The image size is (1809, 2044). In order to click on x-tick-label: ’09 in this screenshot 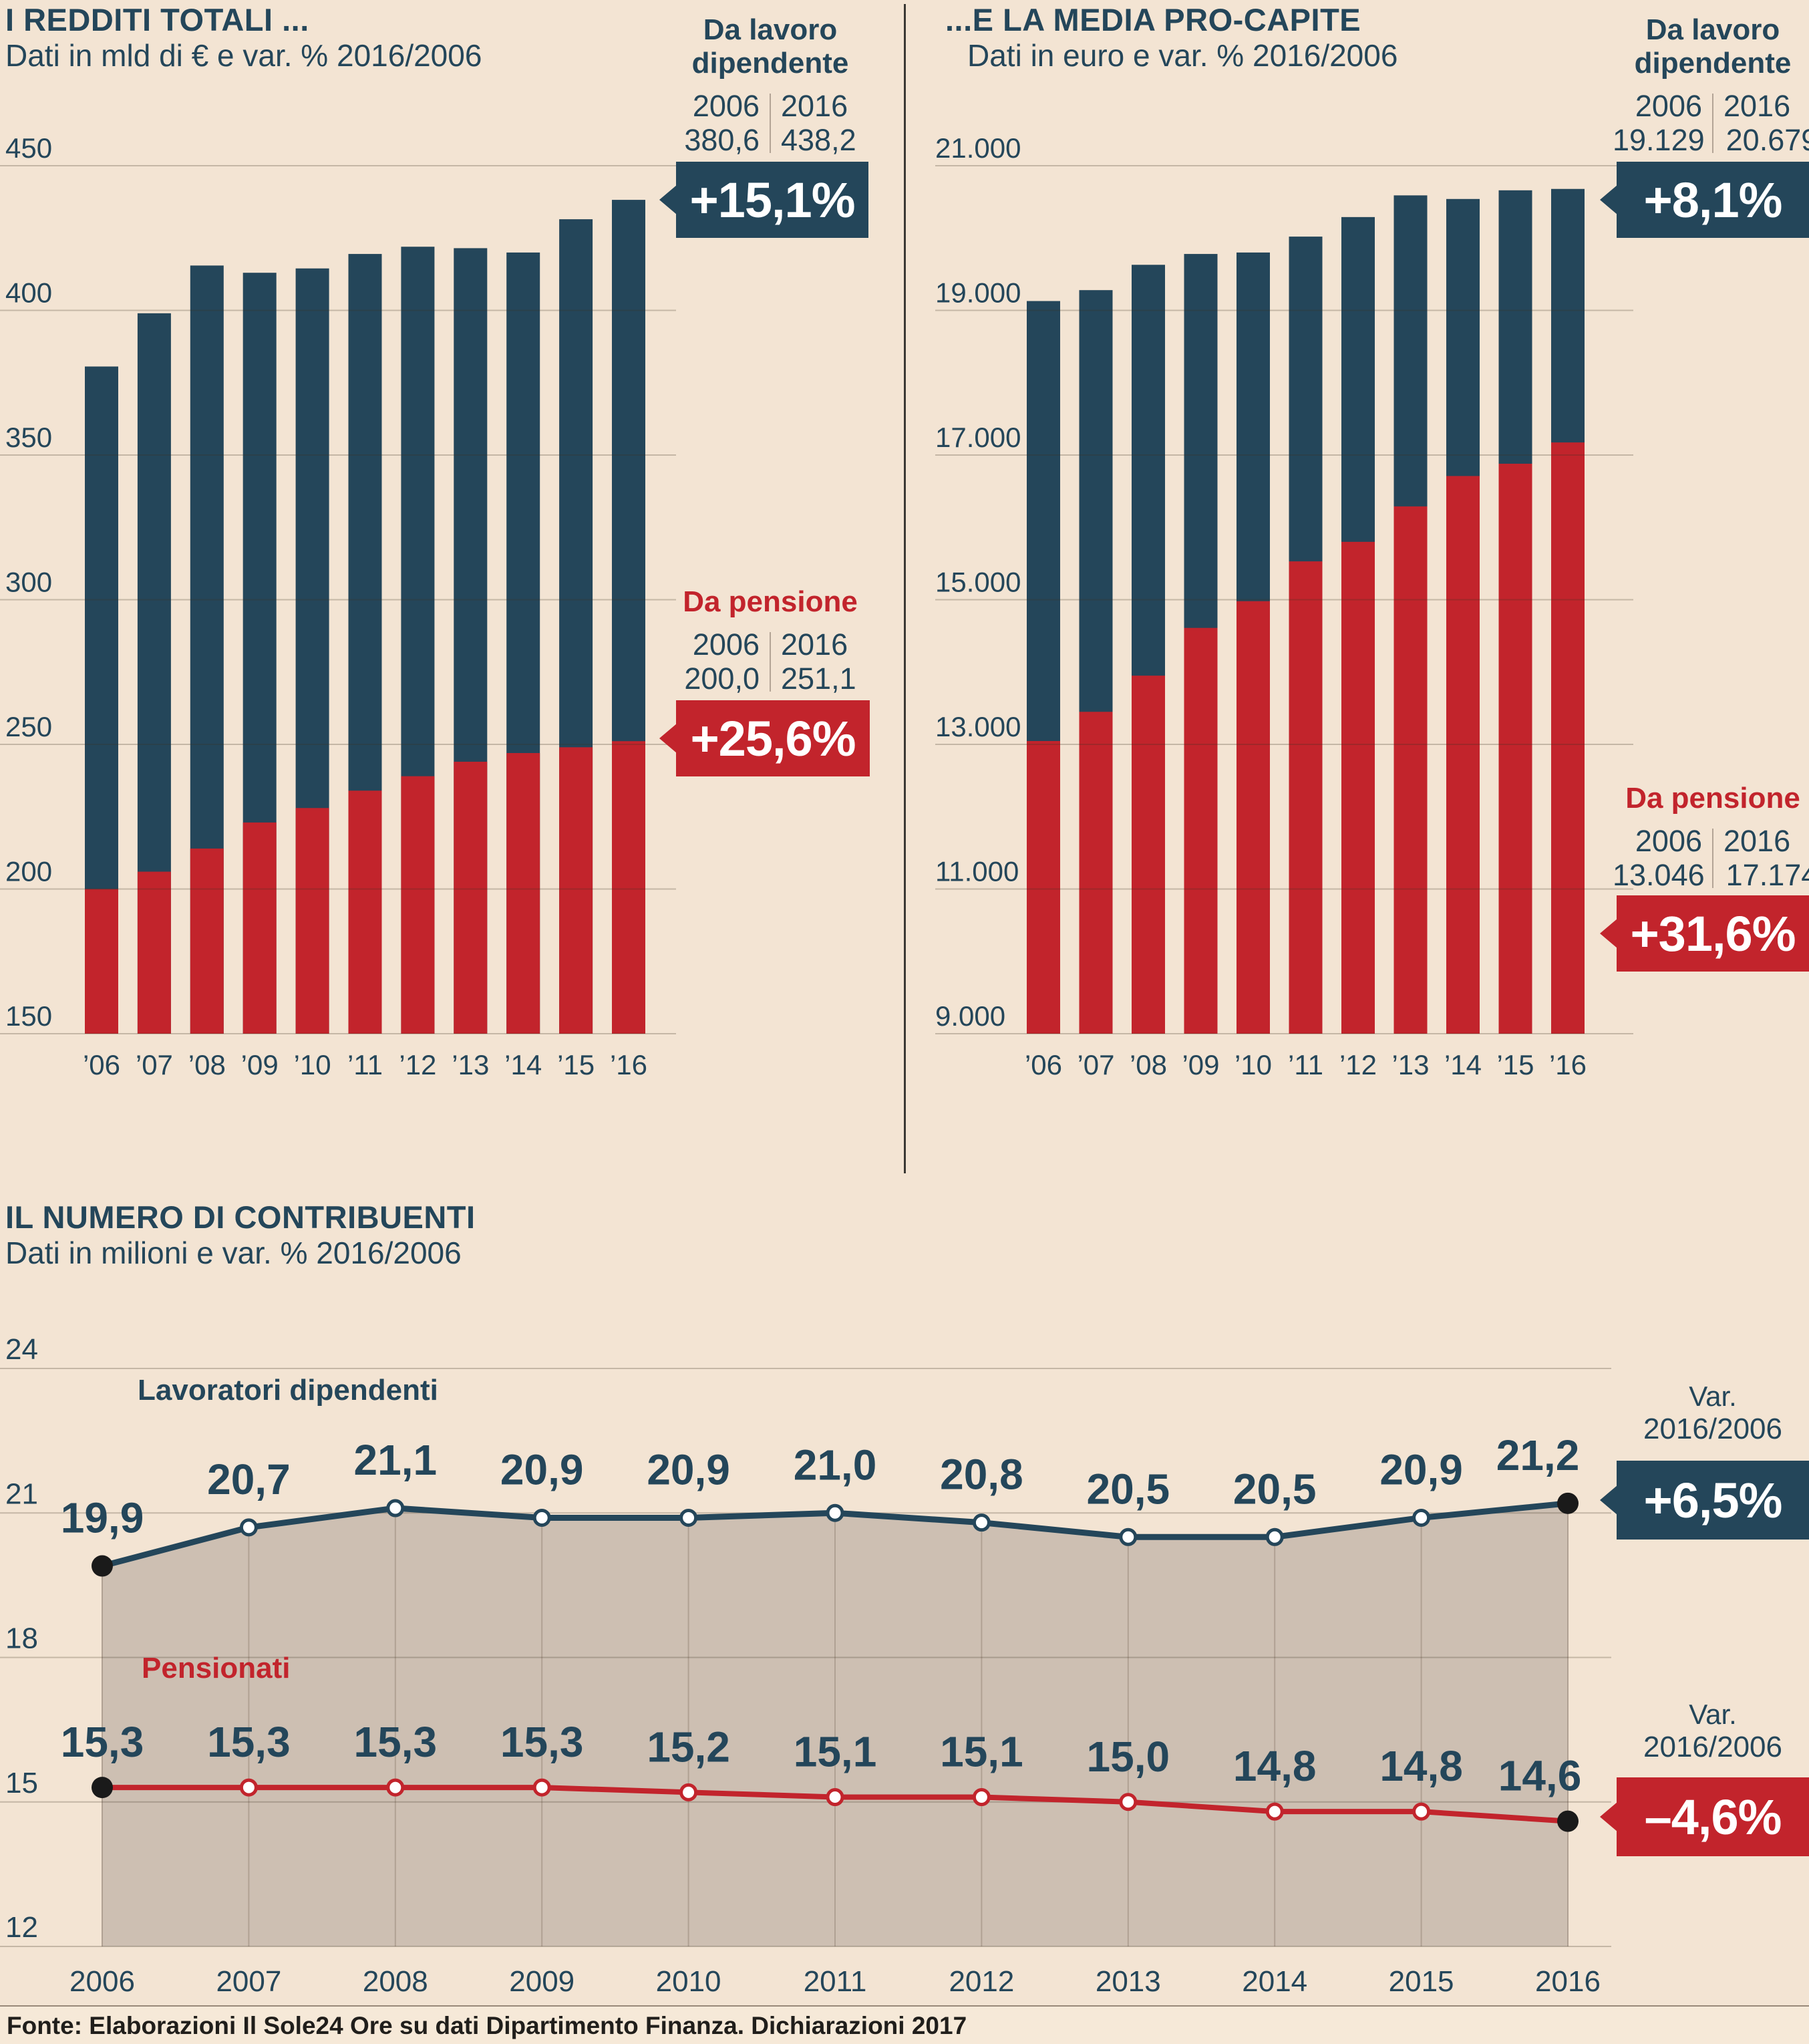, I will do `click(1200, 1064)`.